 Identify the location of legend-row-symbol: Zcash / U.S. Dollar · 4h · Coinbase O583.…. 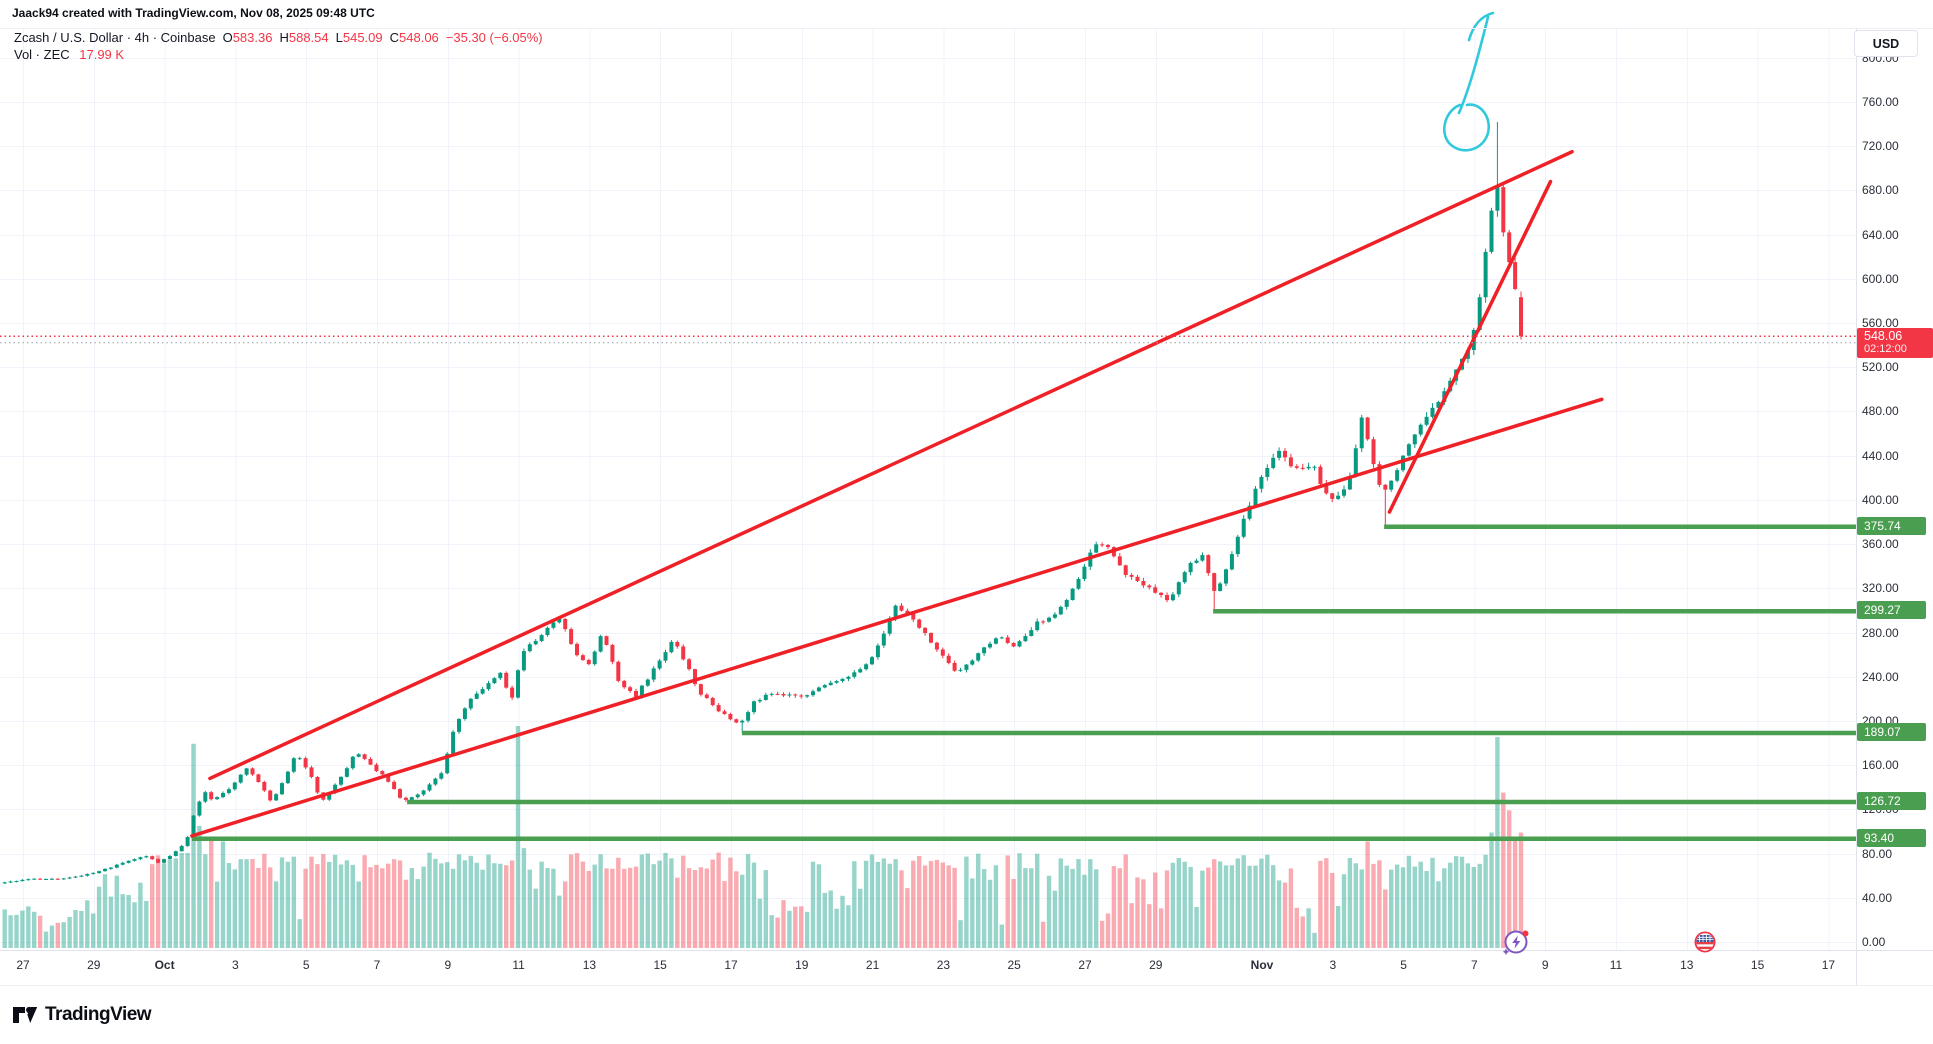
(278, 37).